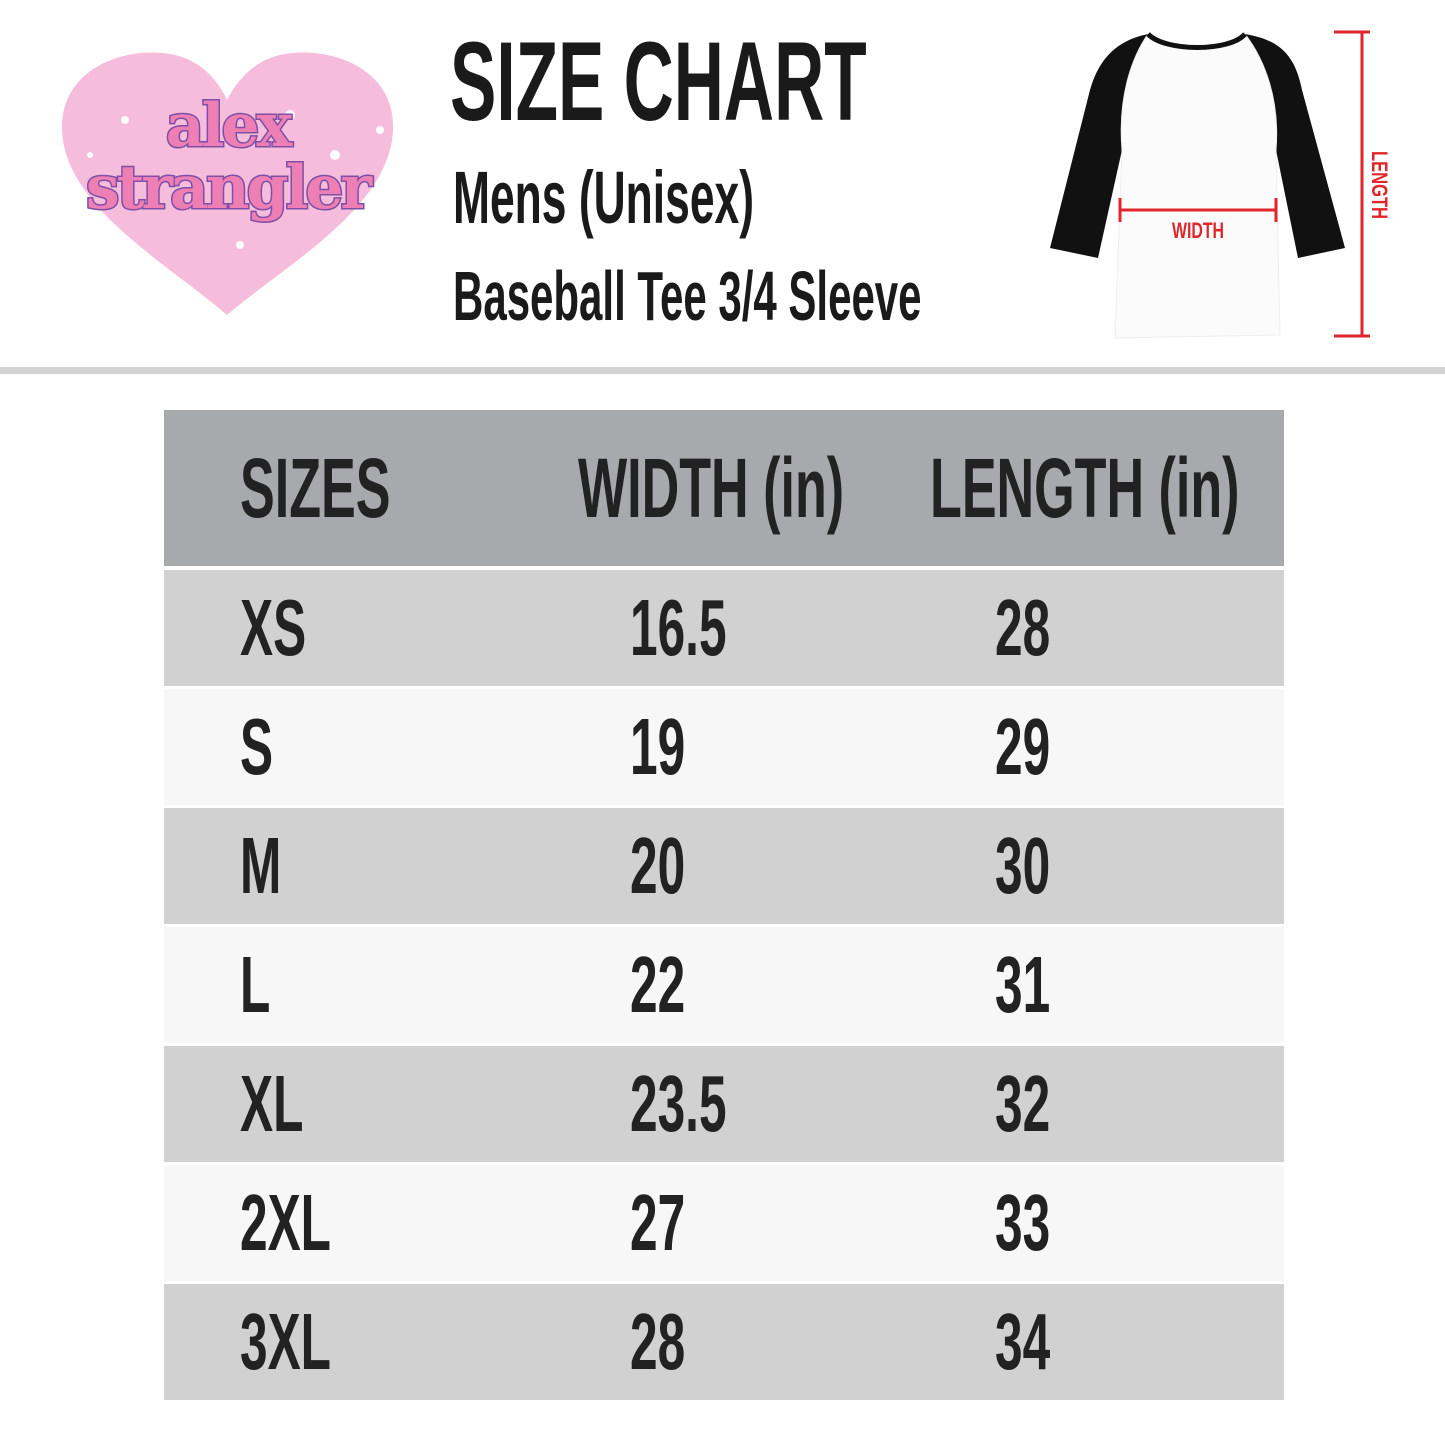 The image size is (1445, 1445). Describe the element at coordinates (1197, 186) in the screenshot. I see `shirt-body` at that location.